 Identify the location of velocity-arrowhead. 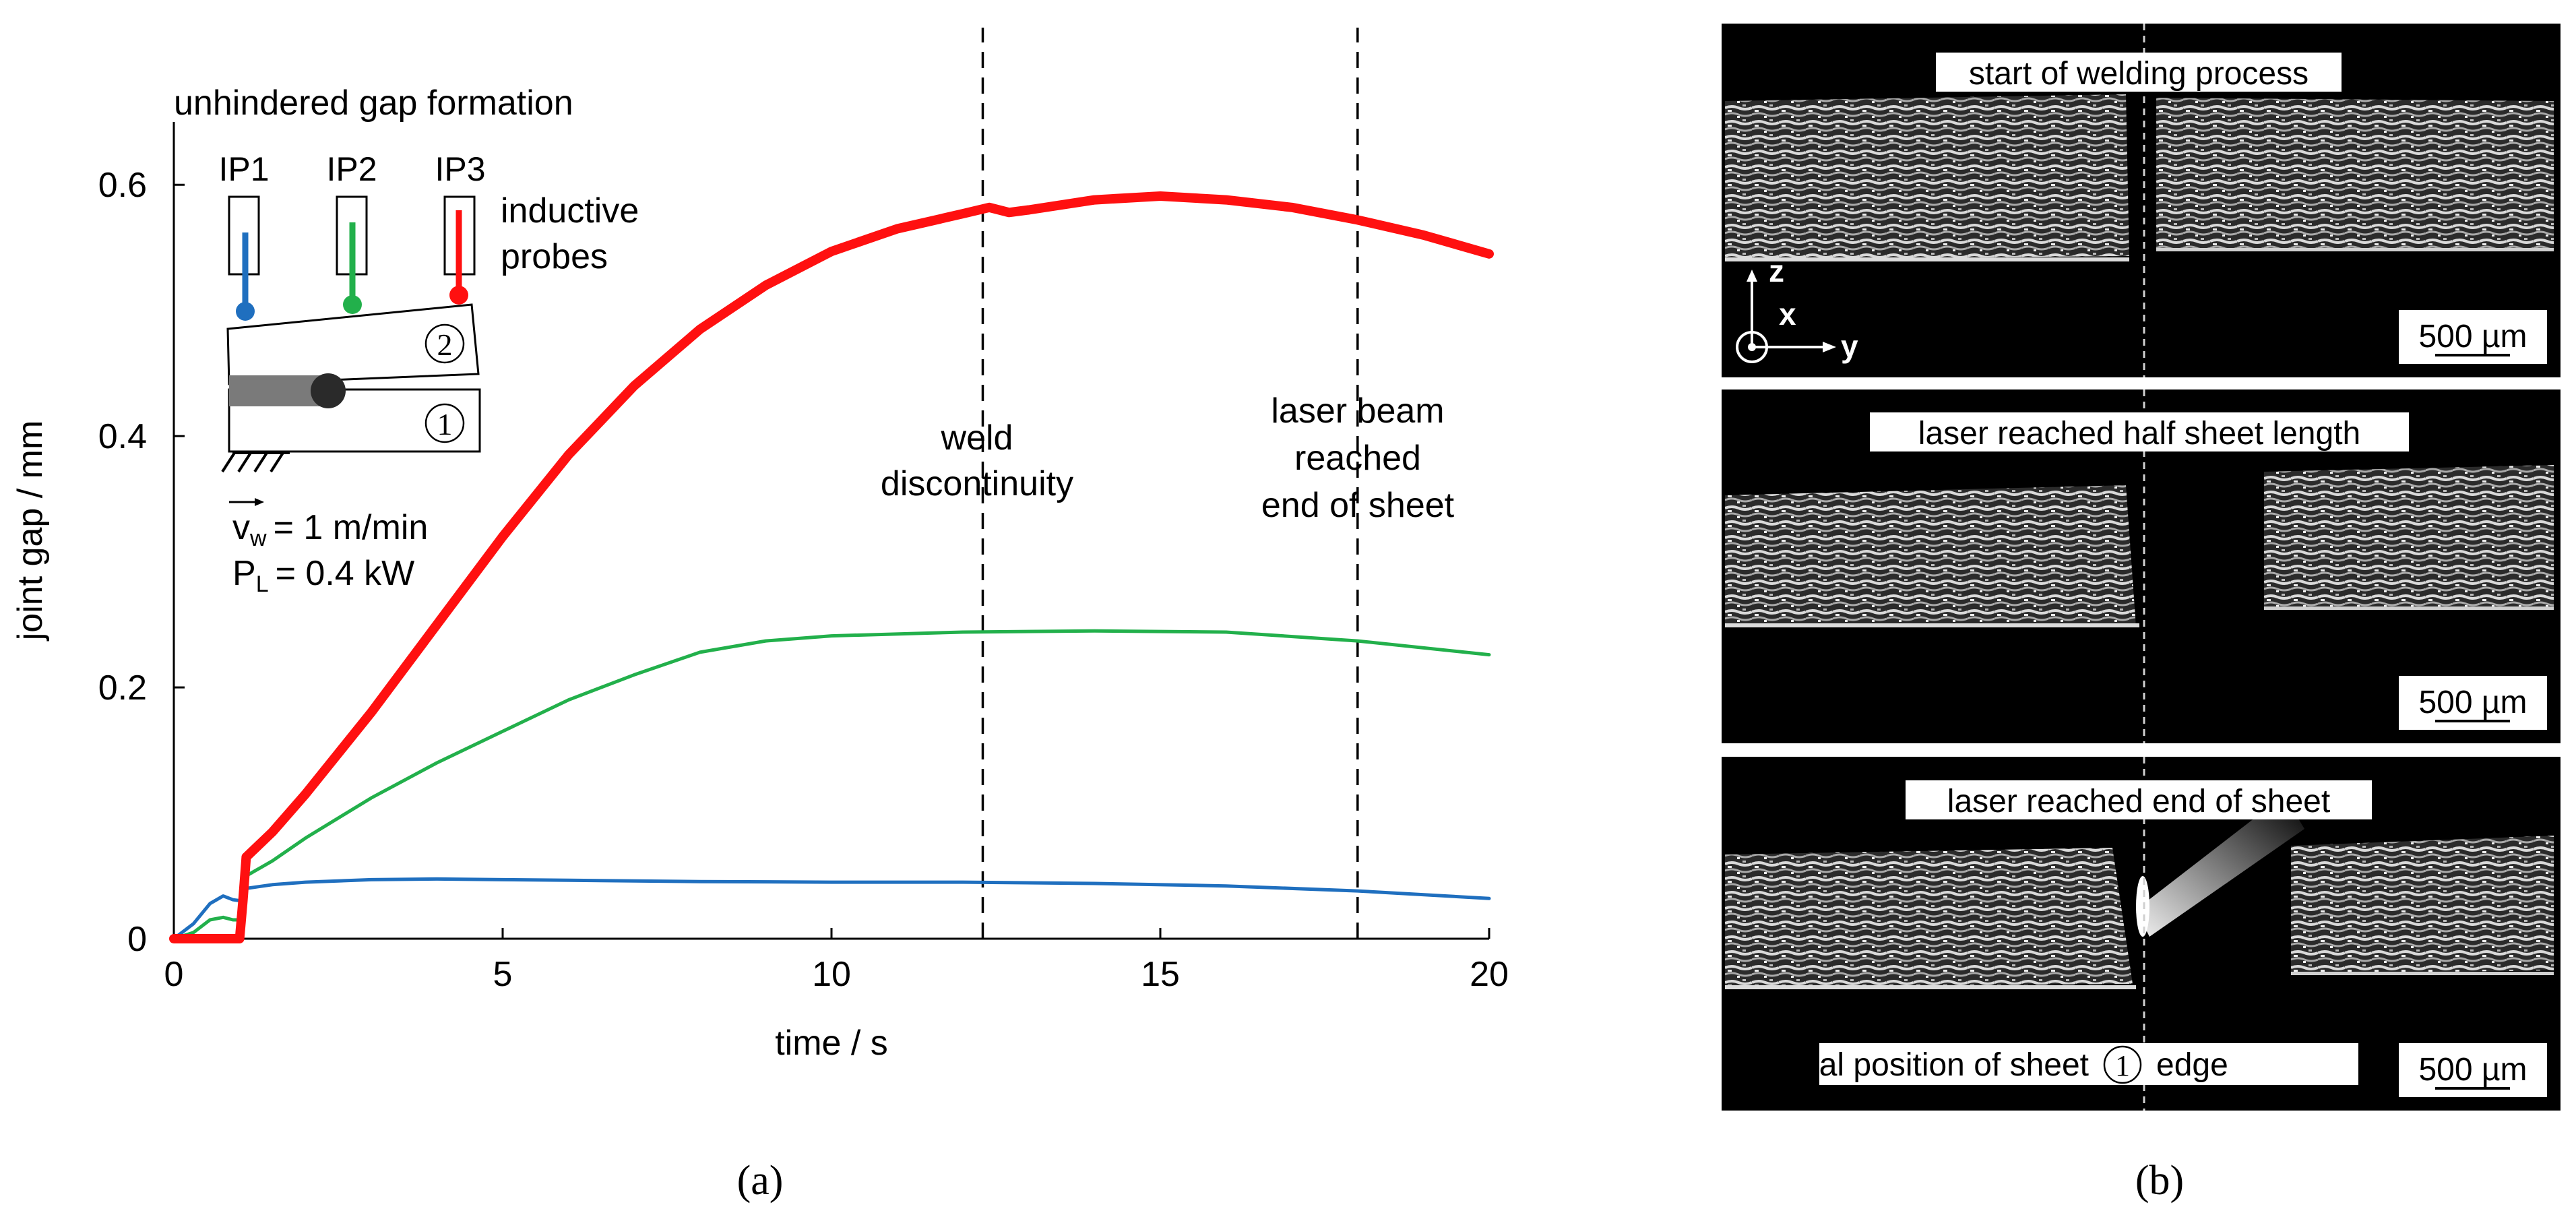
(259, 502).